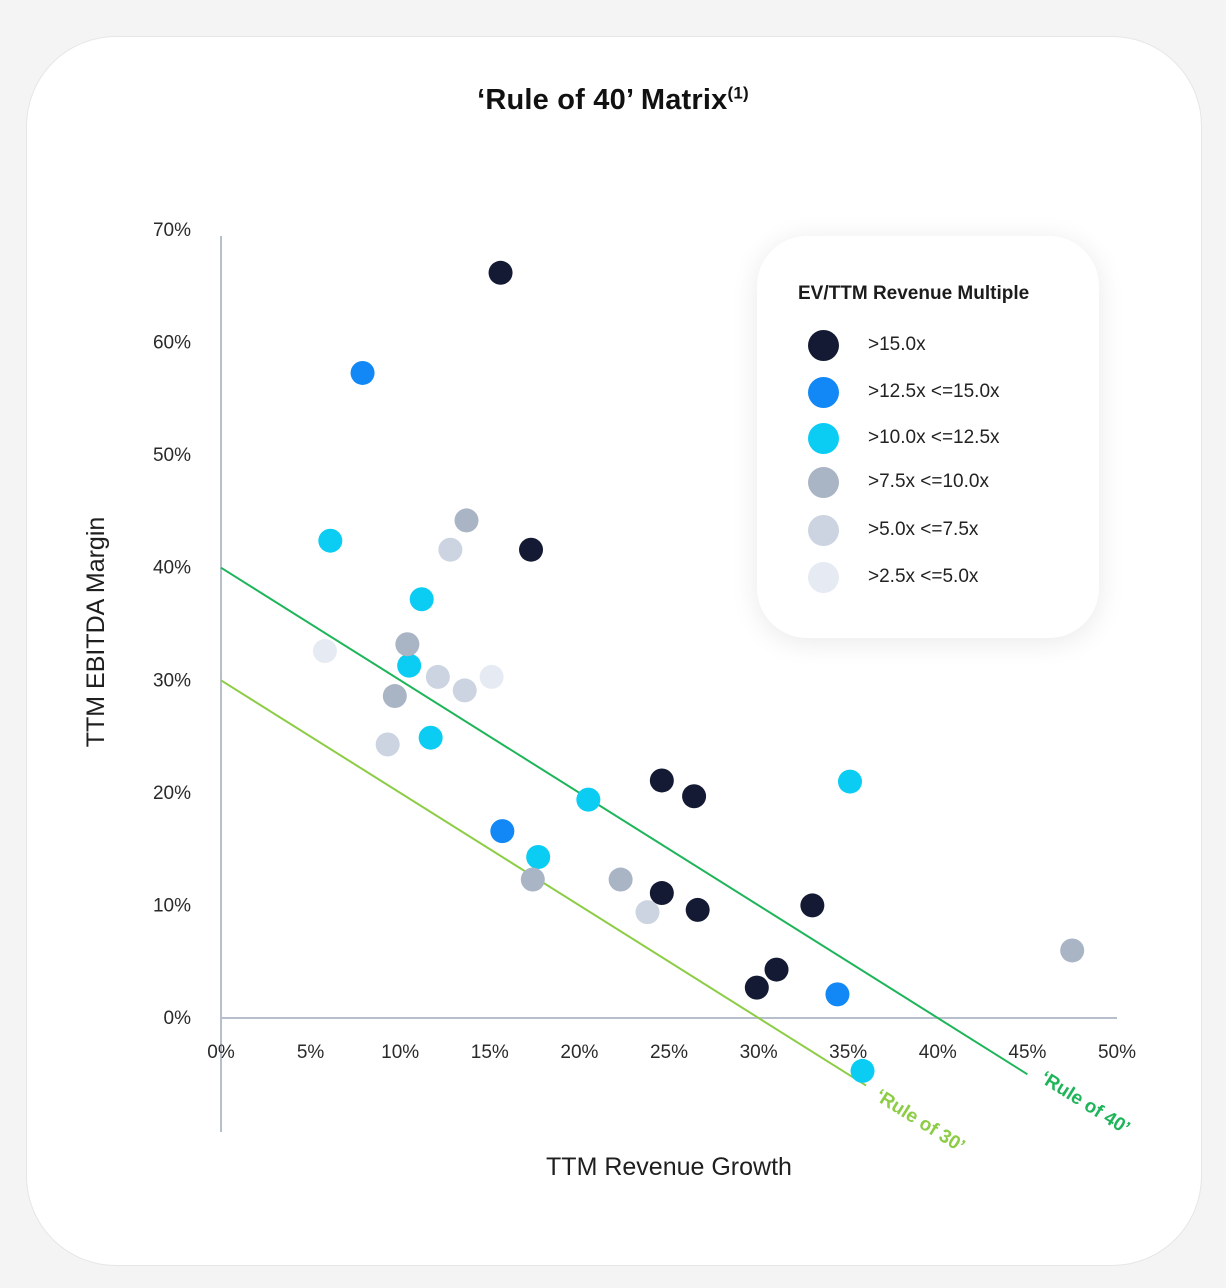 This screenshot has height=1288, width=1226. I want to click on y-tick-label: 40%, so click(172, 568).